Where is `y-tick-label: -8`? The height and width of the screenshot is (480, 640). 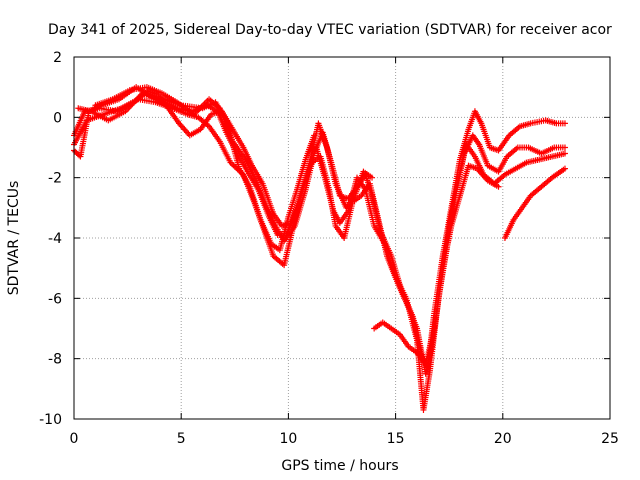 y-tick-label: -8 is located at coordinates (55, 360).